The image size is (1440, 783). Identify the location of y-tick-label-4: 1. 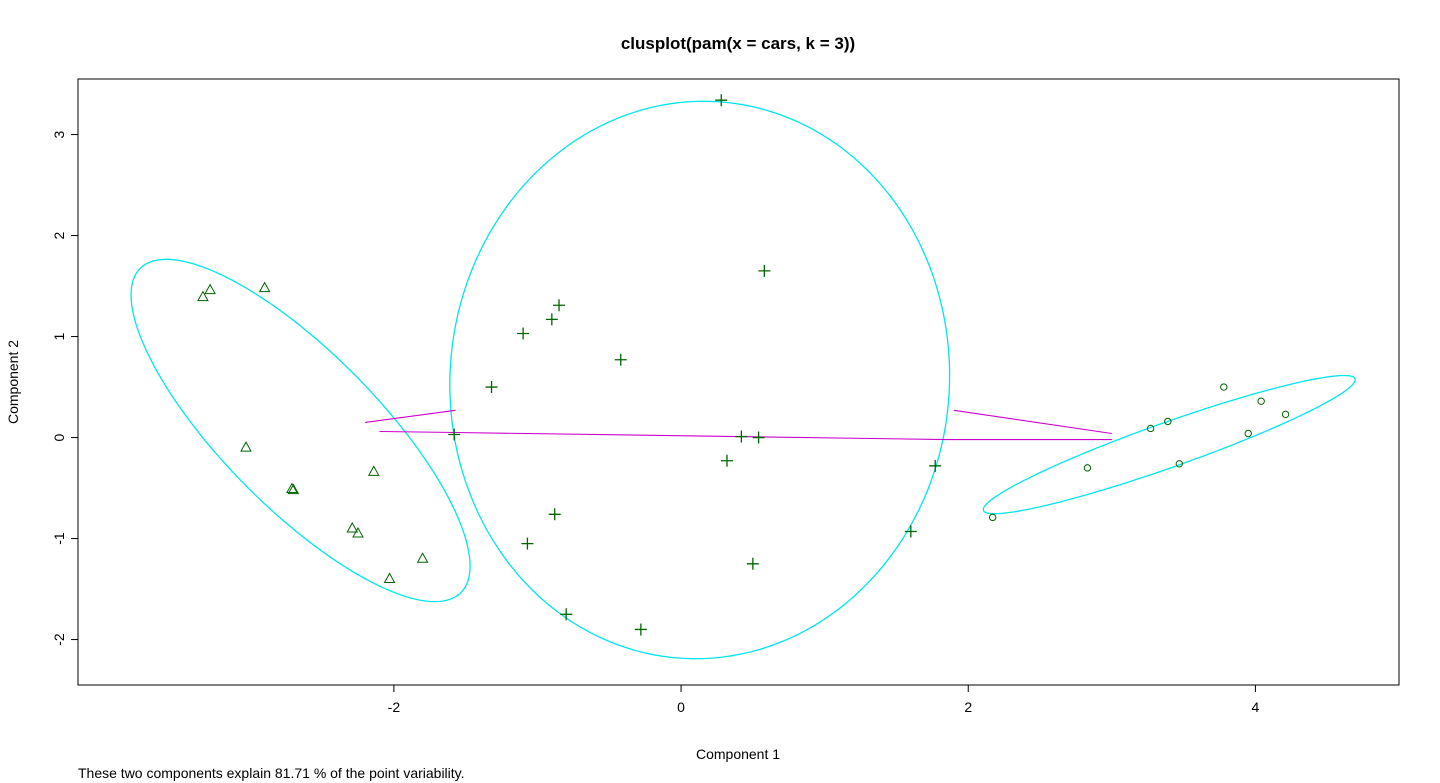
(59, 336).